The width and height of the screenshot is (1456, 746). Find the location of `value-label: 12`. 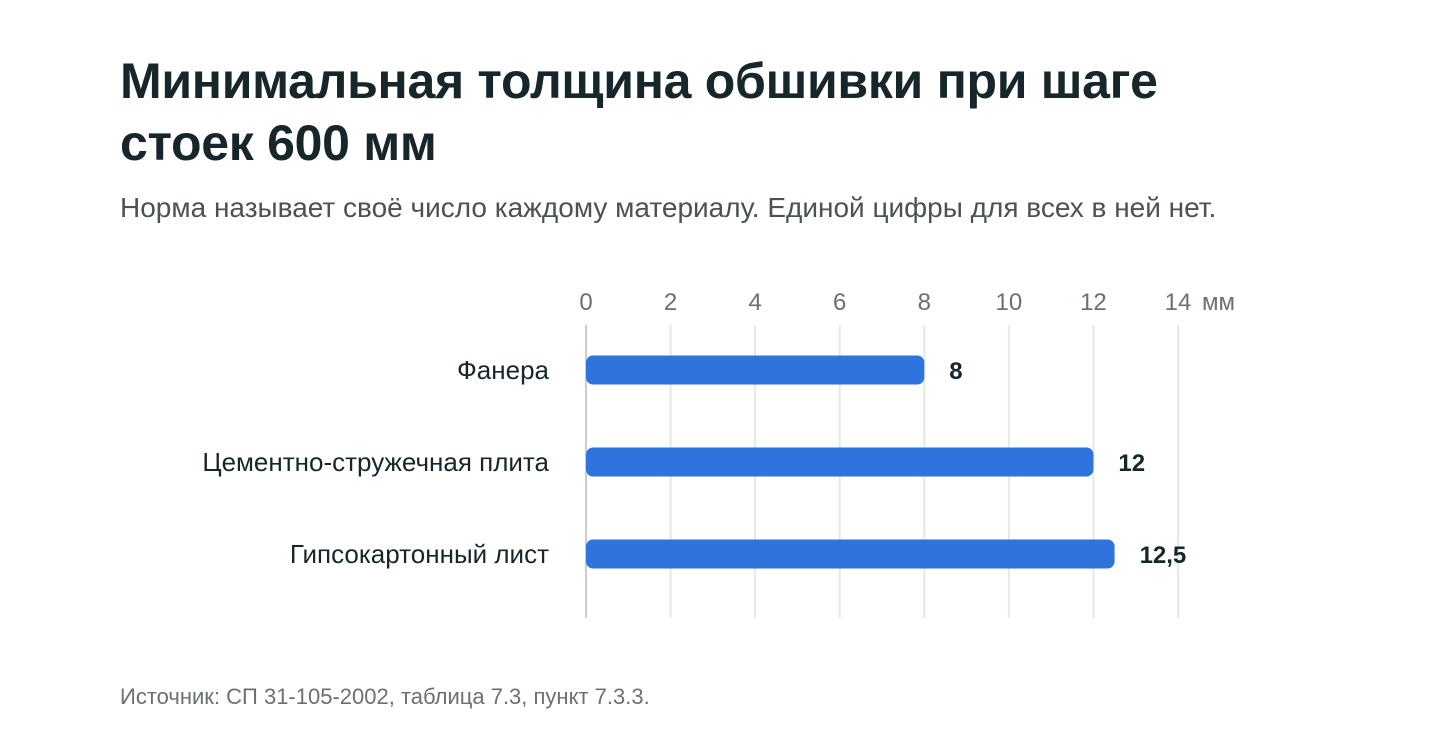

value-label: 12 is located at coordinates (1131, 463).